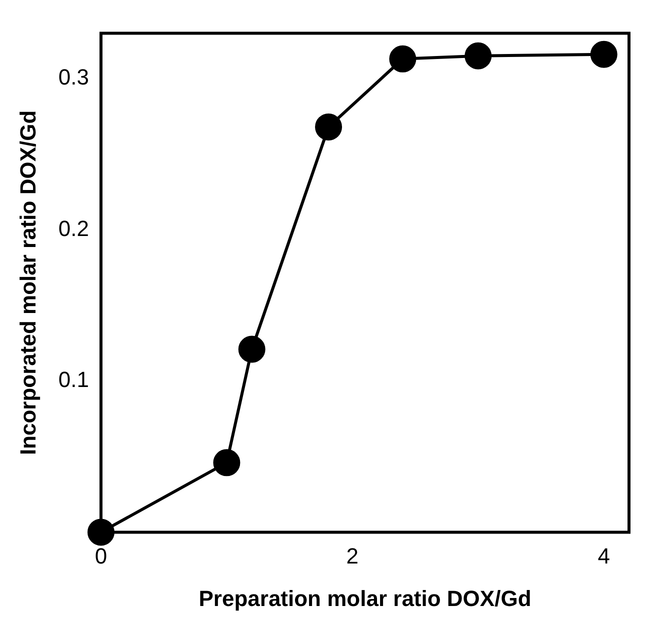 This screenshot has width=652, height=625. I want to click on y-axis-title: Incorporated molar ratio DOX/Gd, so click(27, 283).